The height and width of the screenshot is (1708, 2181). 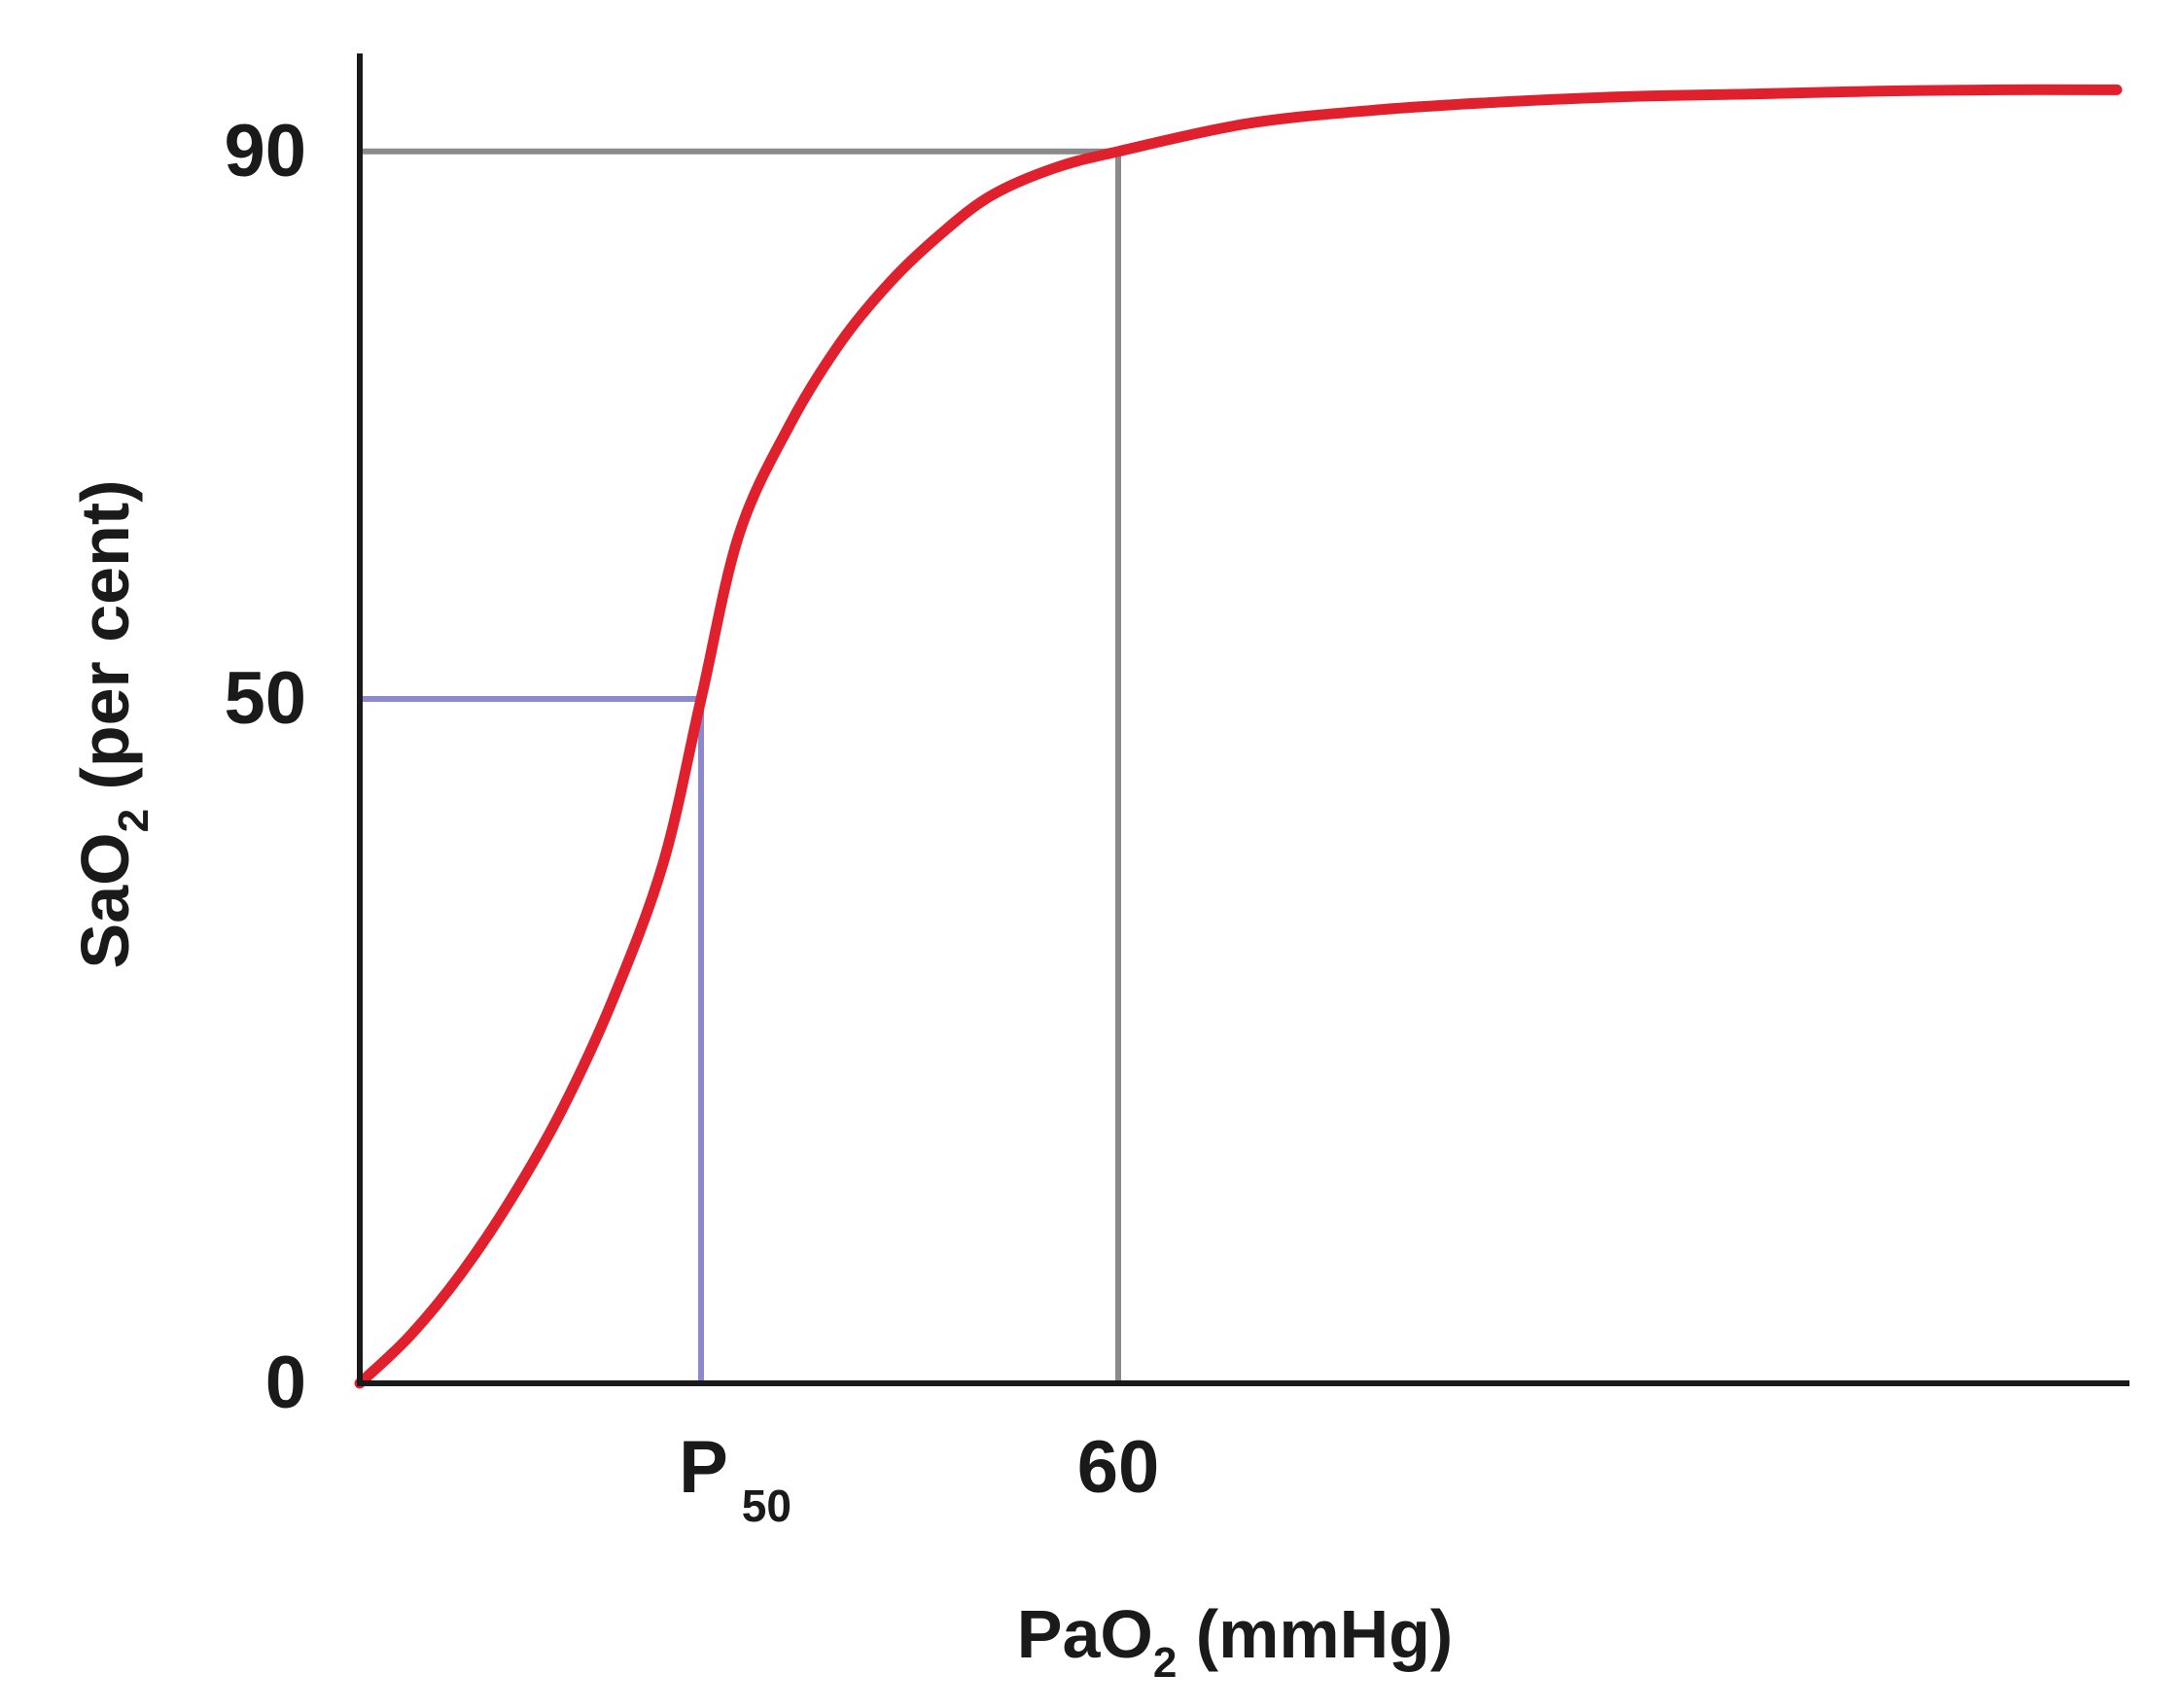 I want to click on x-axis-label-units: (mmHg), so click(x=1315, y=1634).